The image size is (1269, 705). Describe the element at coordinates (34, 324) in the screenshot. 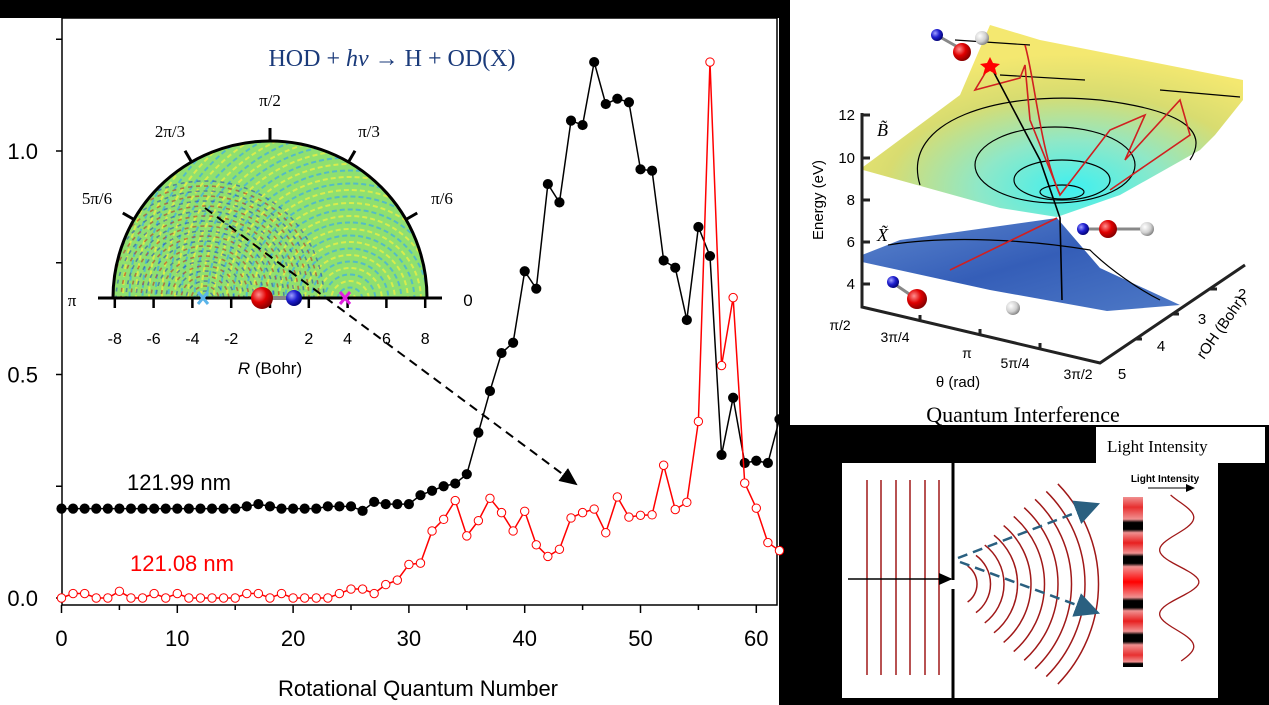

I see `y-axis: 0.0 0.5 1.0` at that location.